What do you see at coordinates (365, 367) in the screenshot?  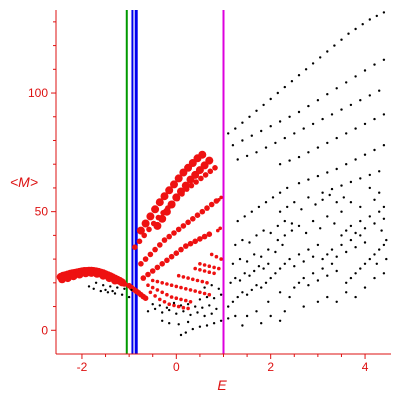 I see `x-tick-label: 4` at bounding box center [365, 367].